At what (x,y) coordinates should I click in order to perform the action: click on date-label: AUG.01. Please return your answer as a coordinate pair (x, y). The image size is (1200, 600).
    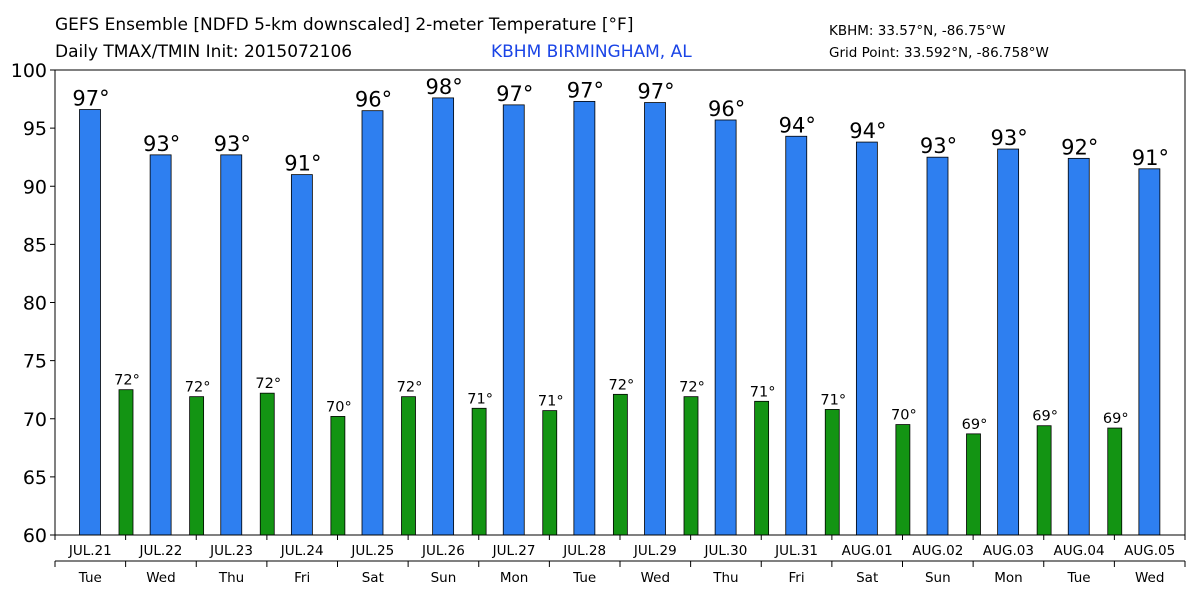
    Looking at the image, I should click on (867, 551).